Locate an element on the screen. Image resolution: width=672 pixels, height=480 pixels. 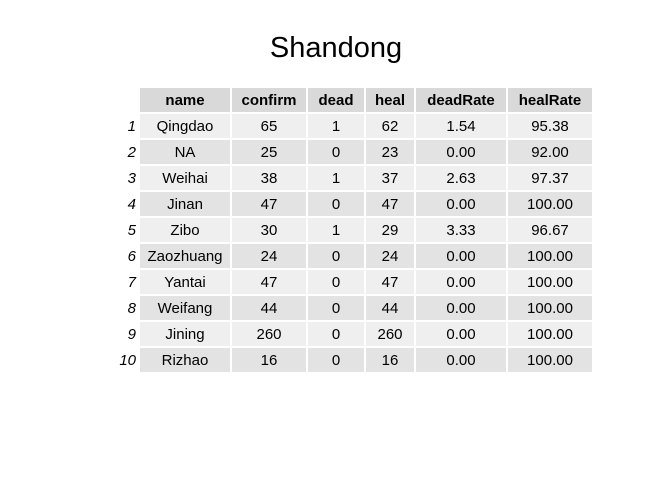
column-header-dead: dead is located at coordinates (336, 100).